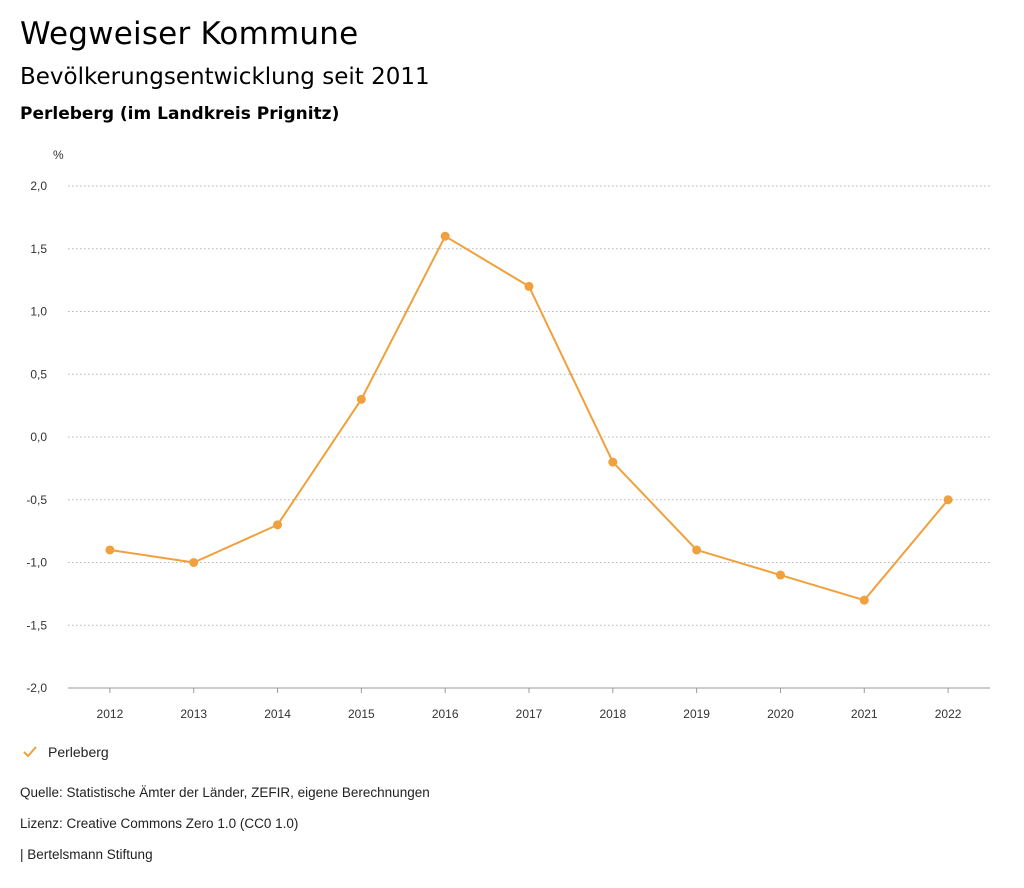  I want to click on y-tick-label: 0,0, so click(38, 437).